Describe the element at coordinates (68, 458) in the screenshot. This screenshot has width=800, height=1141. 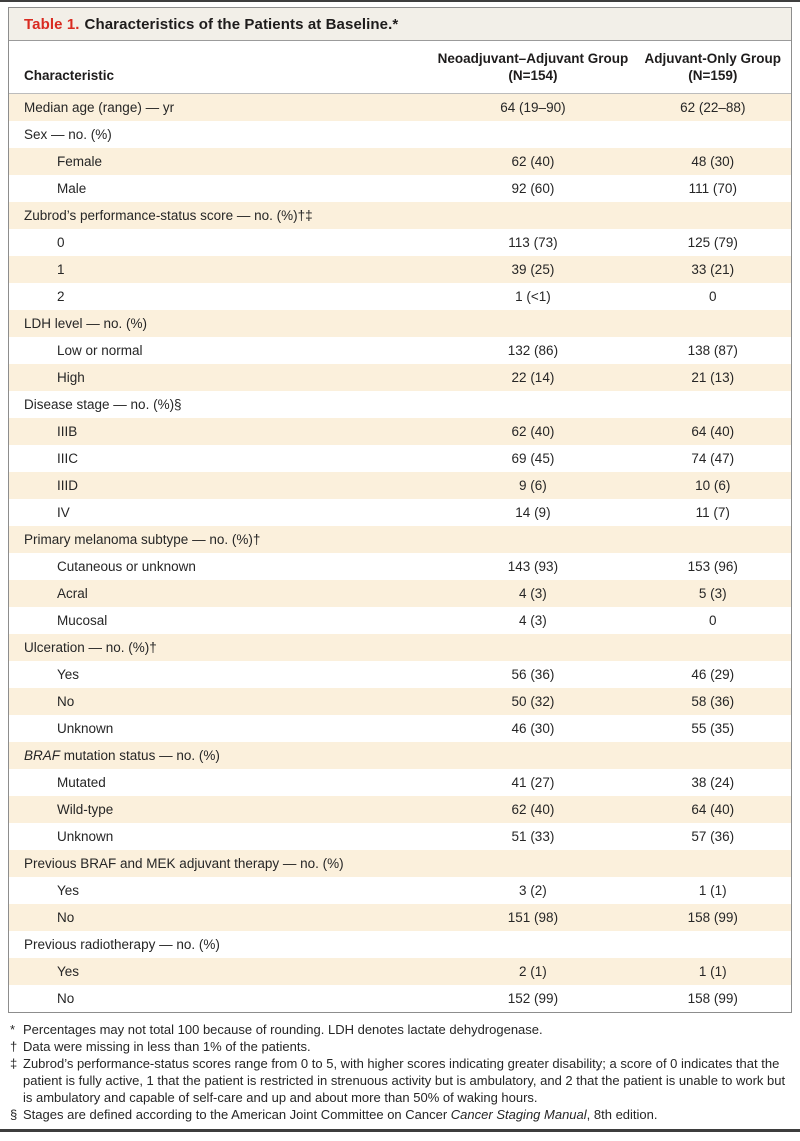
I see `row-label: IIIC` at that location.